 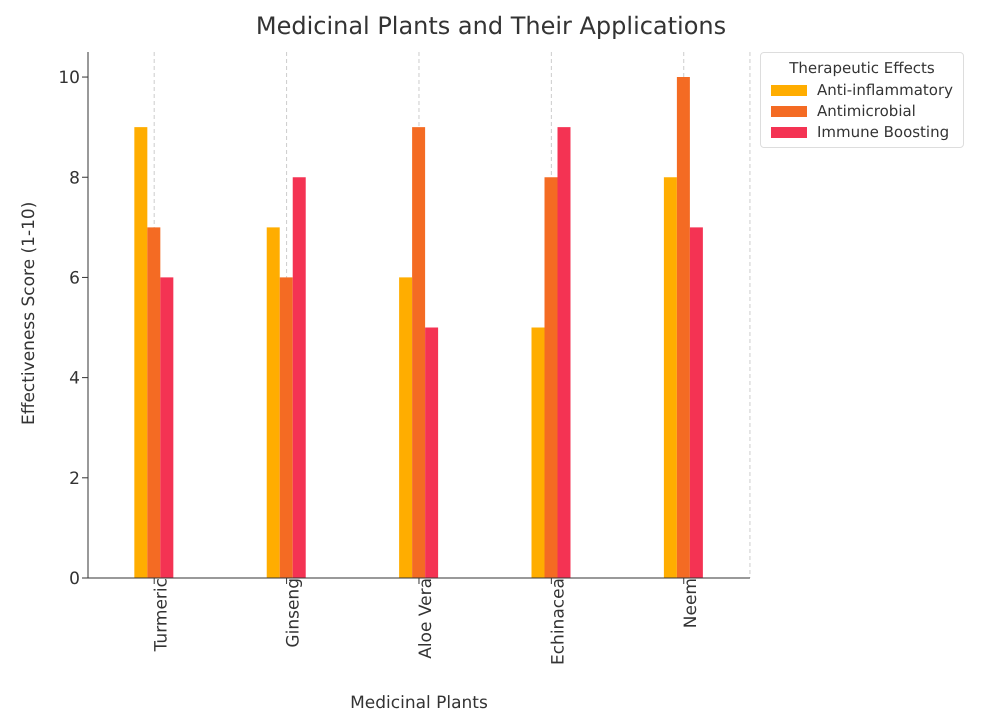 I want to click on y-tick-label: 0, so click(x=74, y=579).